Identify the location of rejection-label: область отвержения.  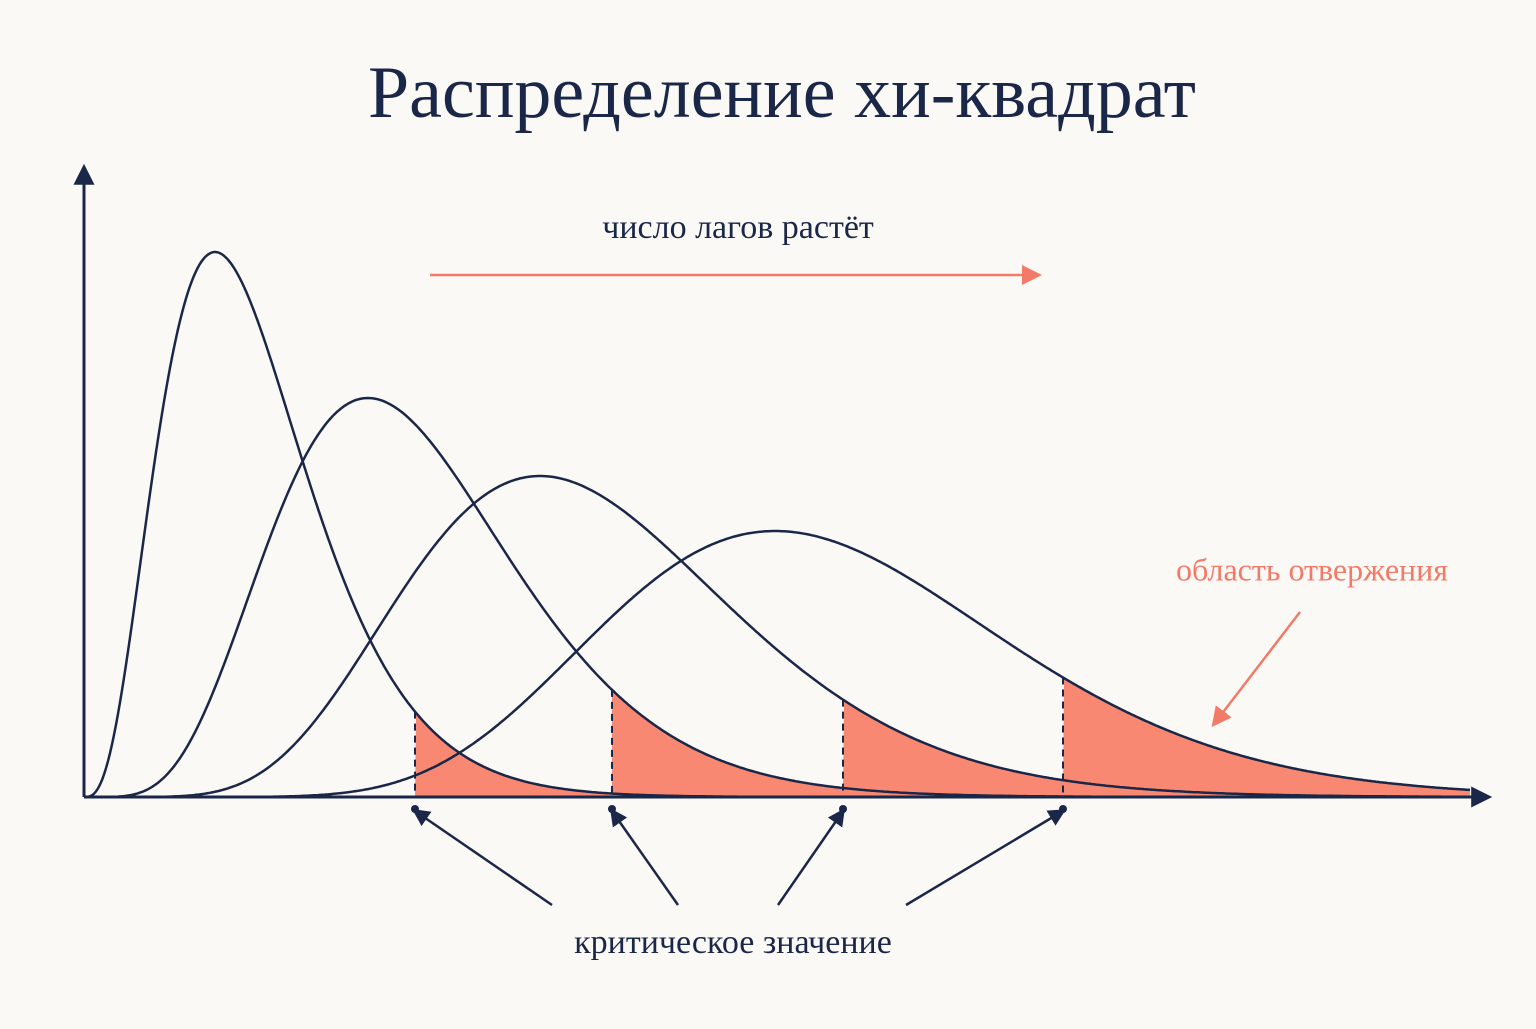
(1312, 569).